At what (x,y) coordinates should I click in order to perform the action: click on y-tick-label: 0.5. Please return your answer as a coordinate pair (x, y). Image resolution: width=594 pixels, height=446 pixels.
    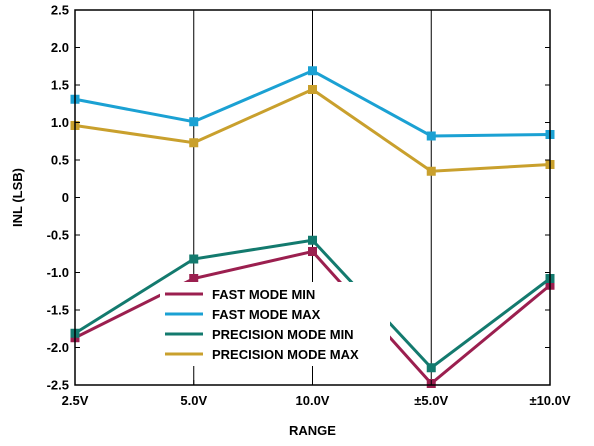
    Looking at the image, I should click on (60, 160).